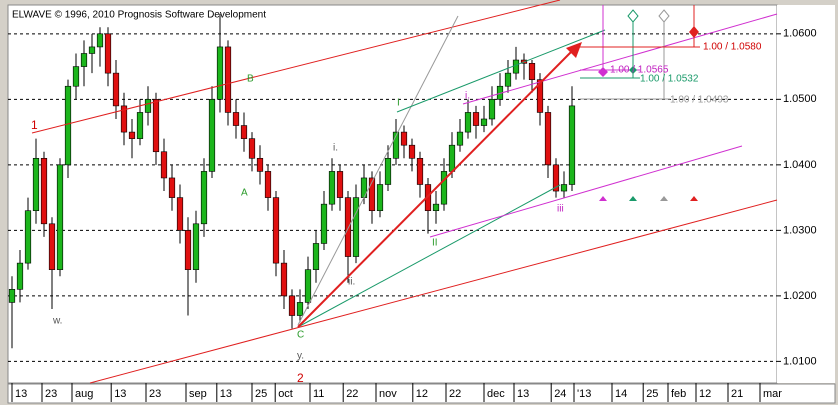 The image size is (838, 405). I want to click on y-tick-label: 1.0300, so click(800, 230).